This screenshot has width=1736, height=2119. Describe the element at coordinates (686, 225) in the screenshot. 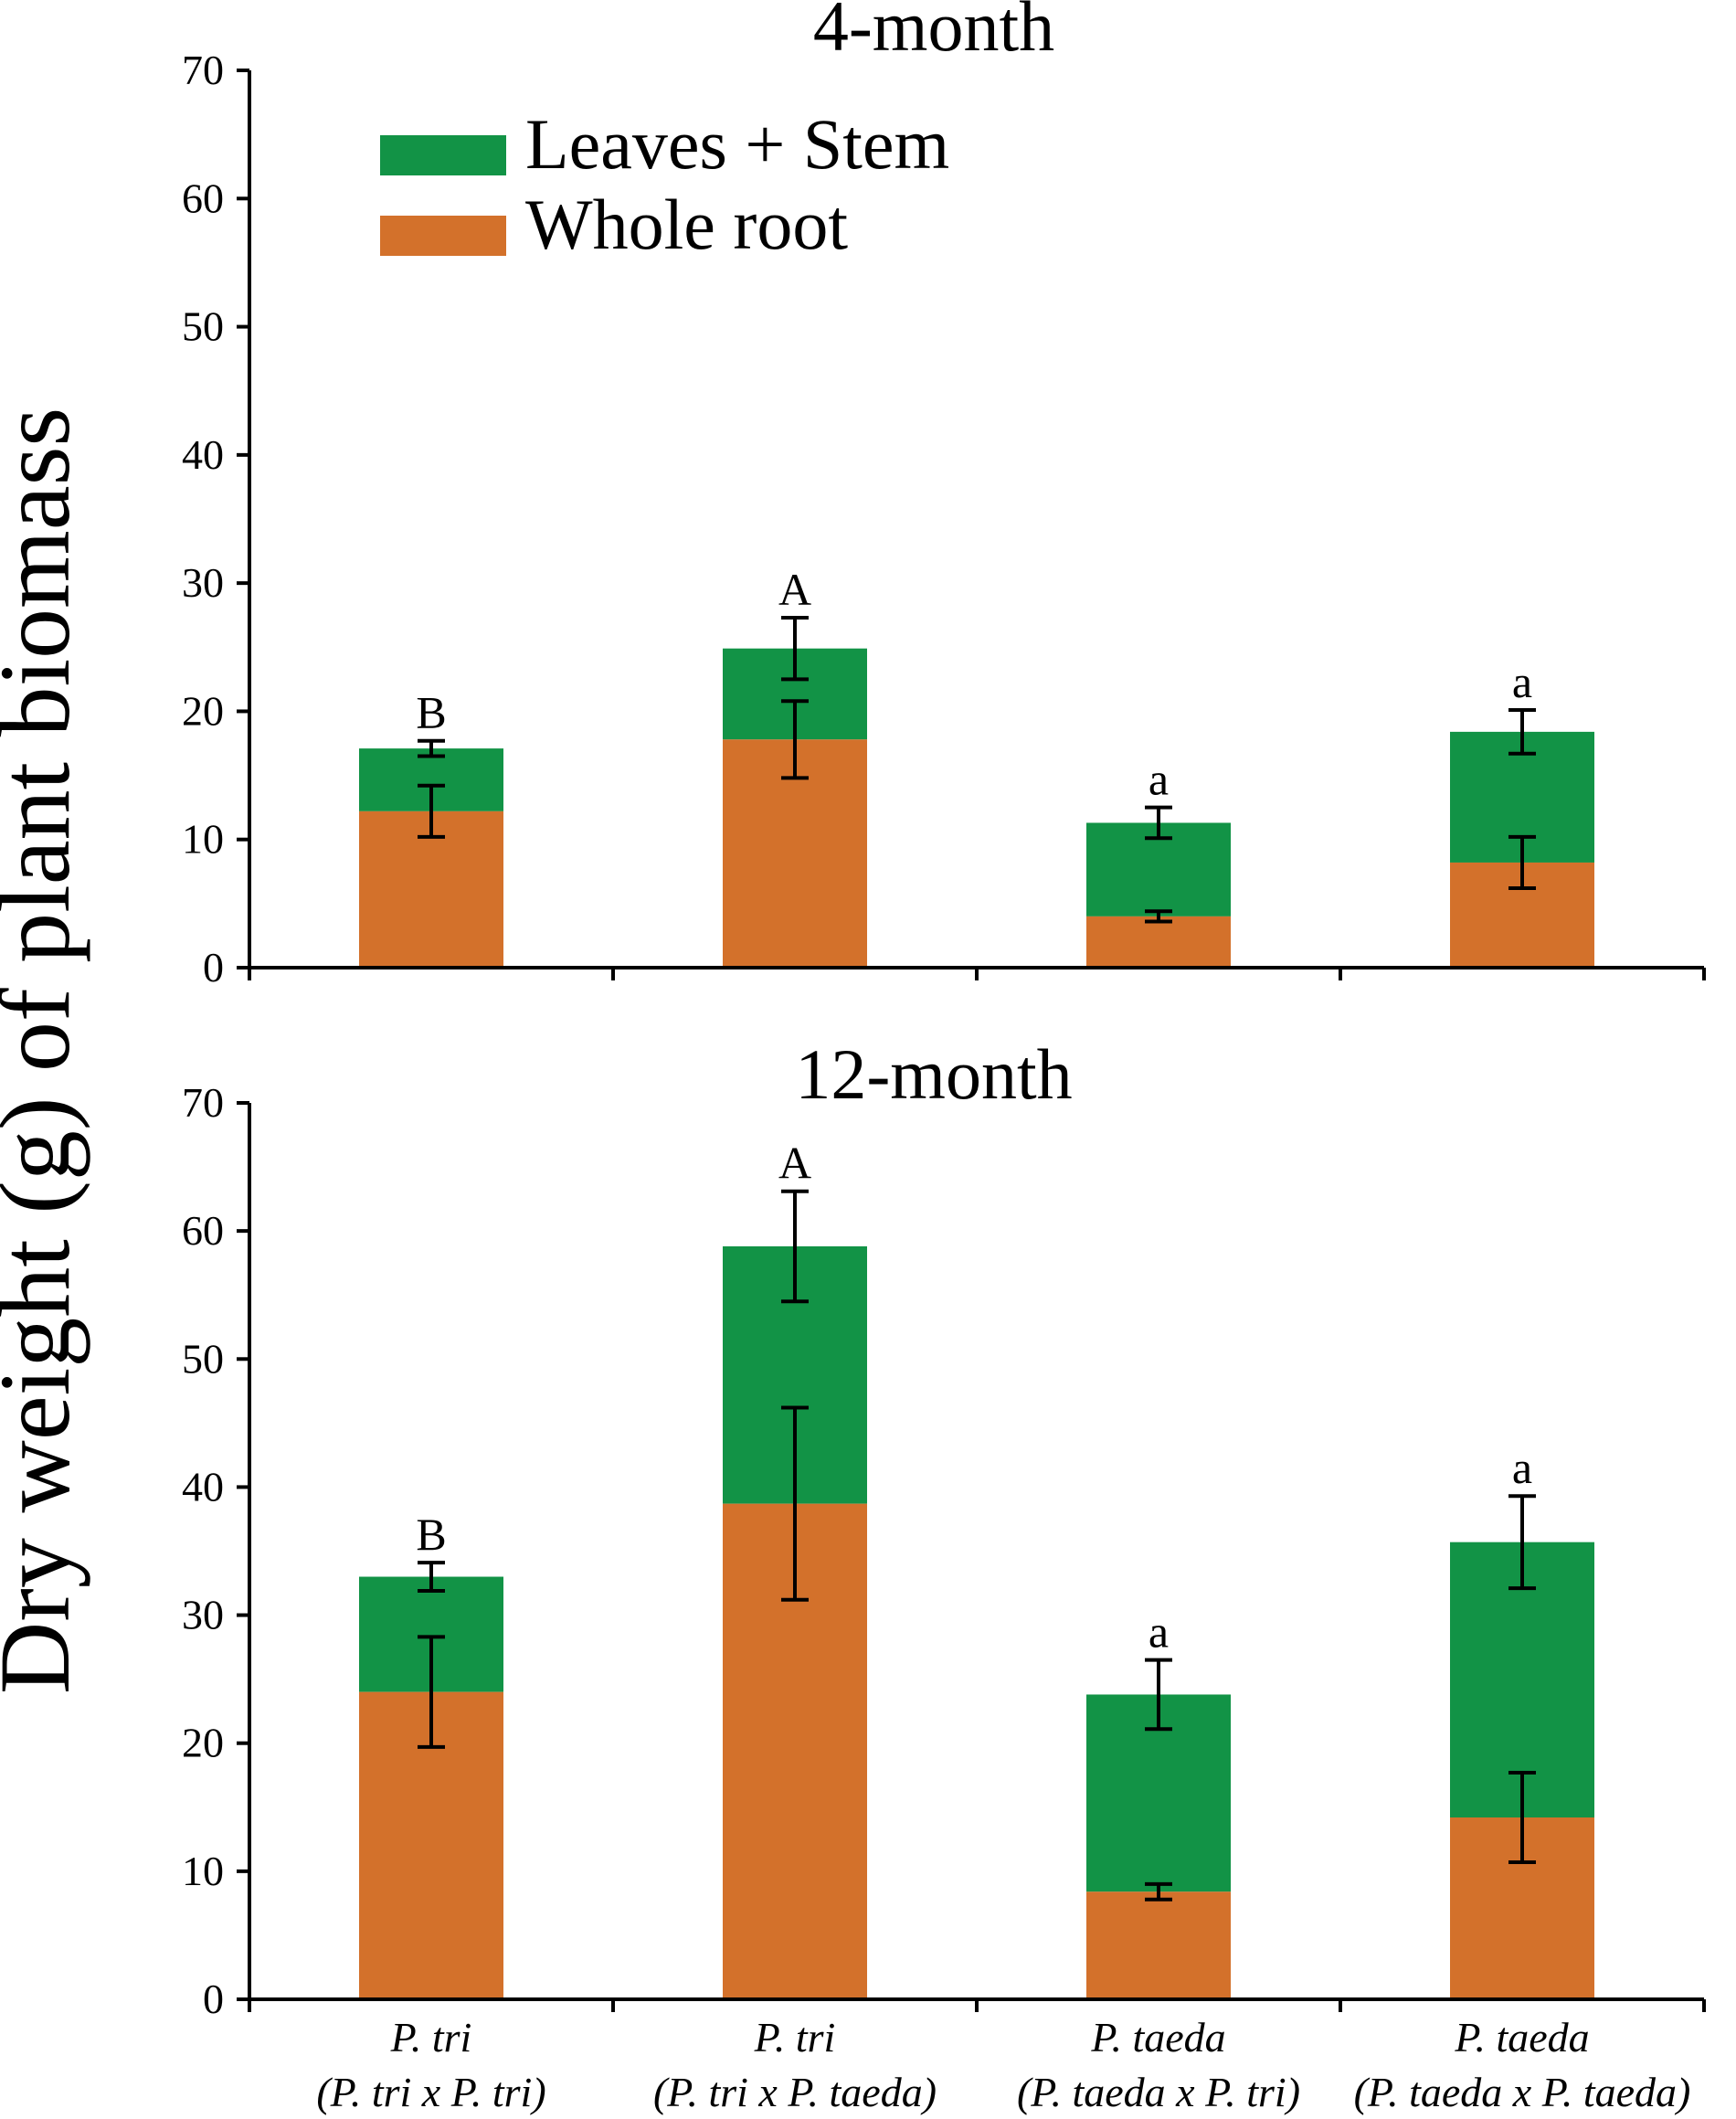

I see `legend-label-whole-root: Whole root` at that location.